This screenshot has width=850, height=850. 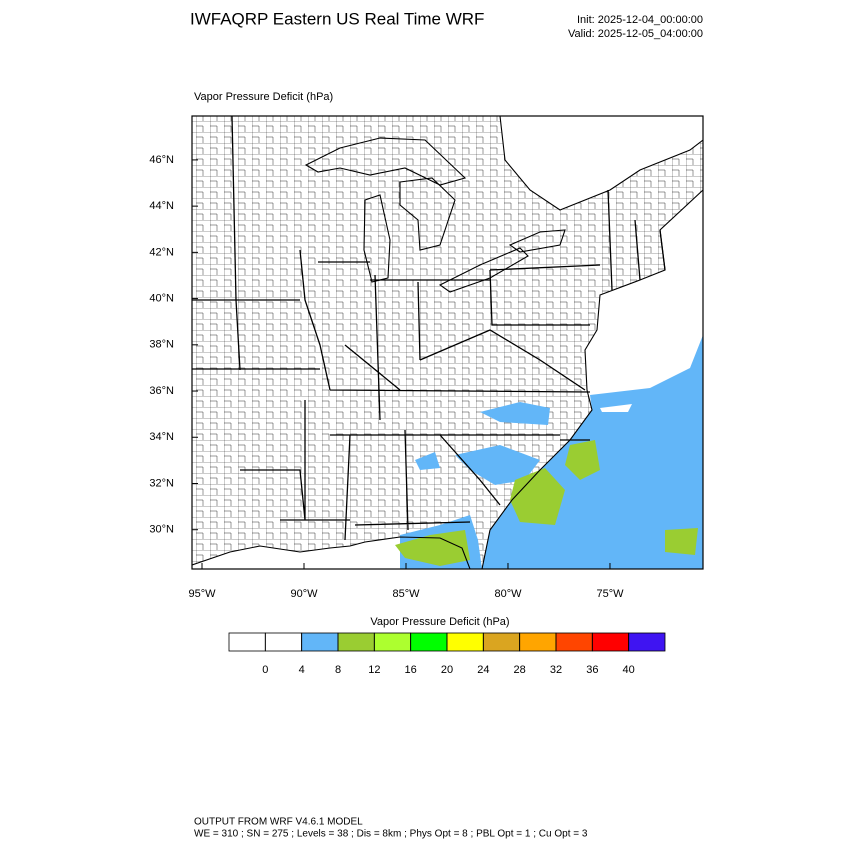 I want to click on plot-title: Vapor Pressure Deficit (hPa), so click(x=263, y=97).